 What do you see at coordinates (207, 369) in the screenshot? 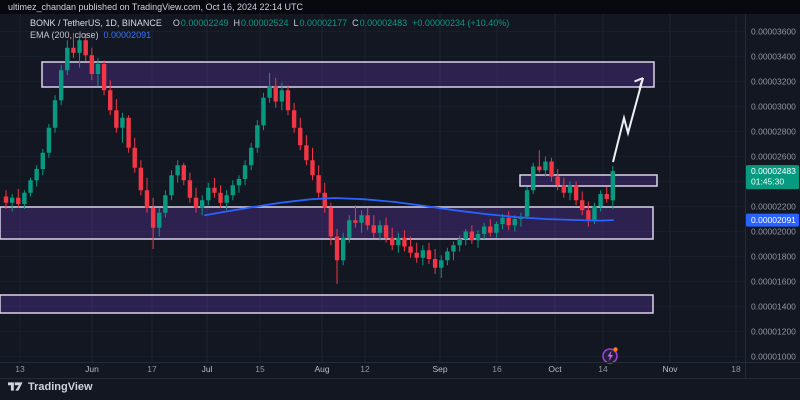
I see `time-axis-label: Jul` at bounding box center [207, 369].